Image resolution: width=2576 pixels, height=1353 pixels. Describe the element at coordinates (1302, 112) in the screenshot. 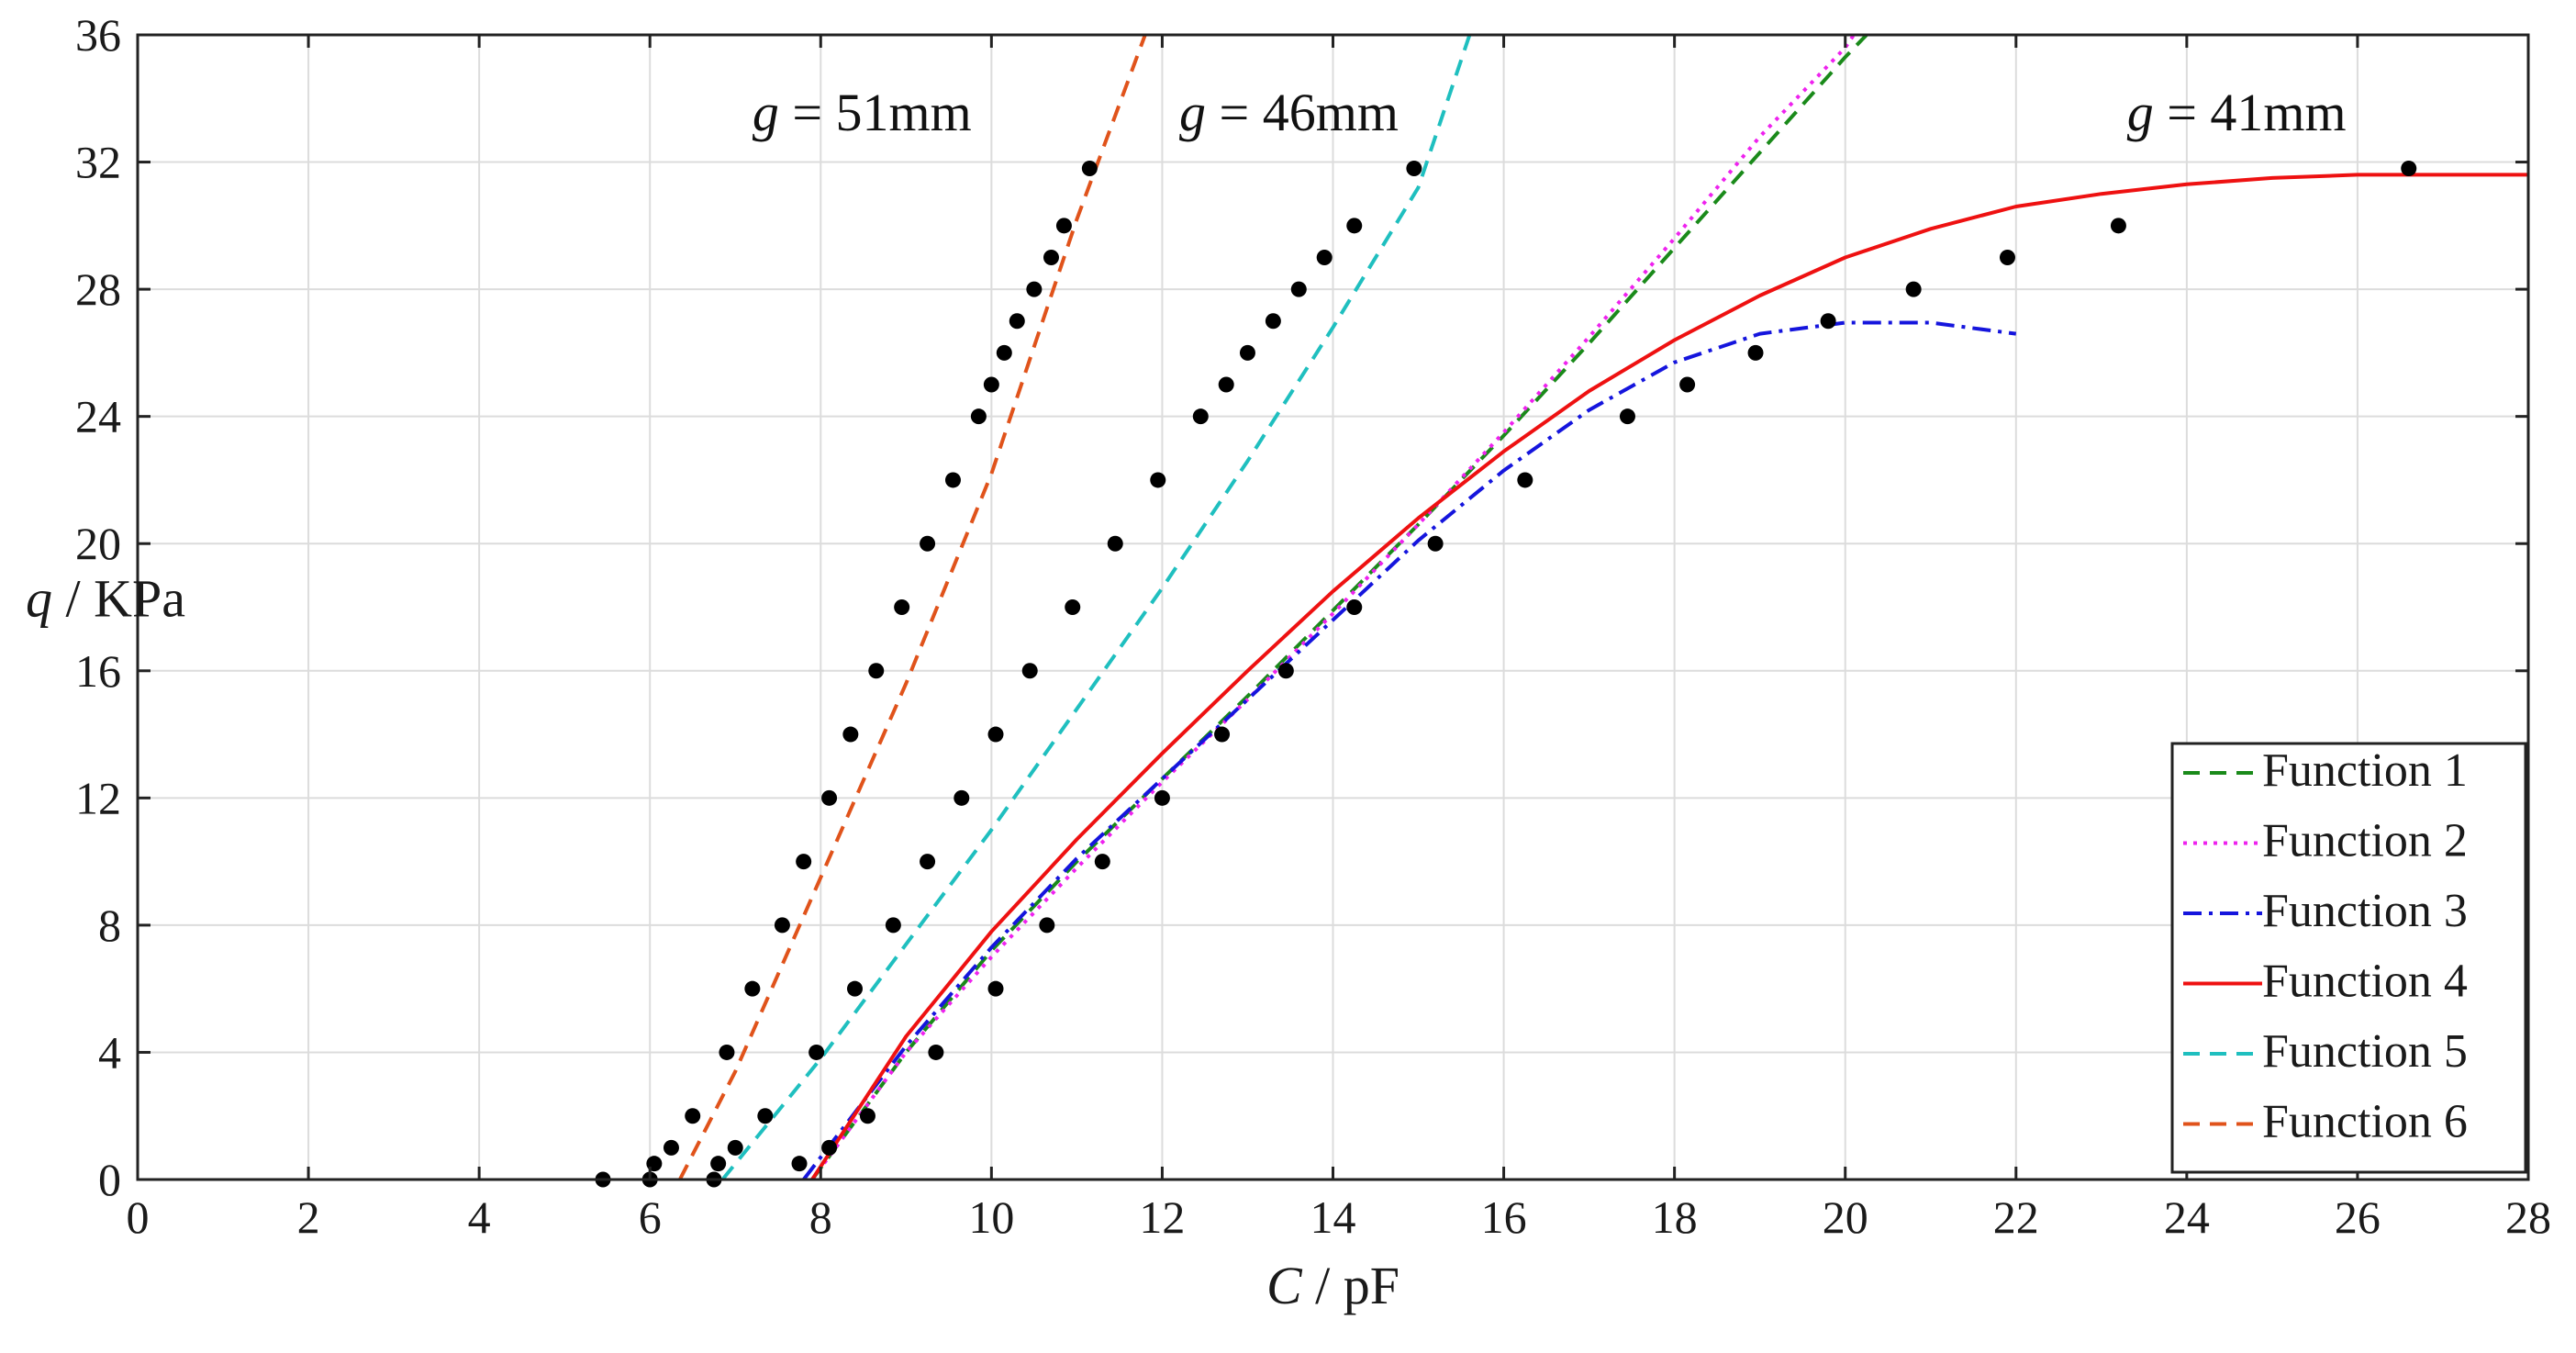

I see `annotation-value: = 46mm` at that location.